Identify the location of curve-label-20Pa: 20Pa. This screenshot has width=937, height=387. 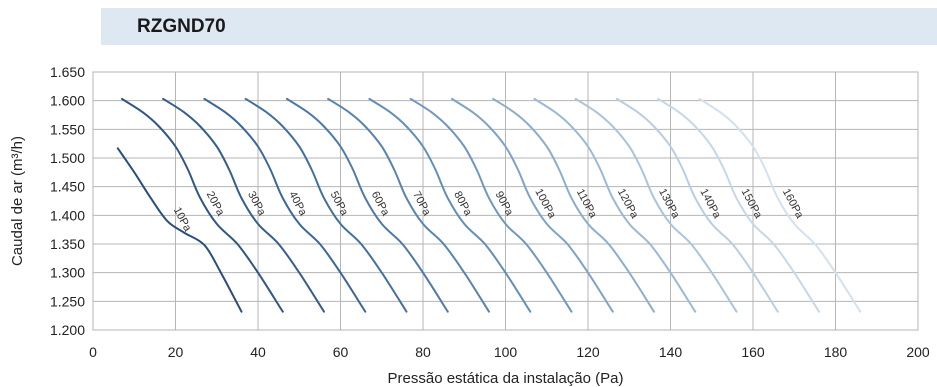
(215, 203).